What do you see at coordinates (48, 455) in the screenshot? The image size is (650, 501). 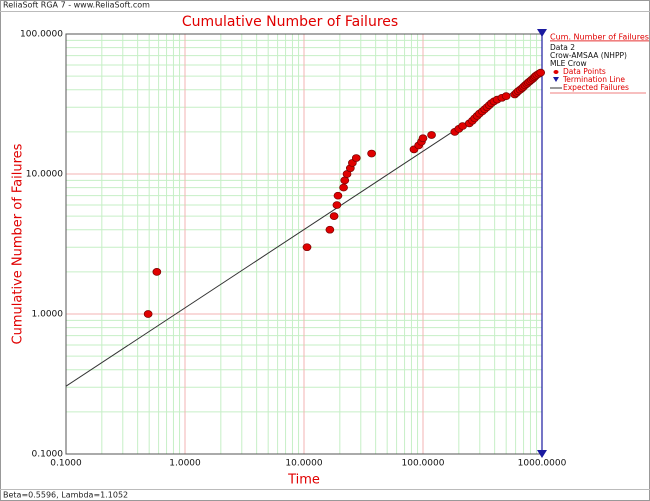 I see `y-tick-label: 0.1000` at bounding box center [48, 455].